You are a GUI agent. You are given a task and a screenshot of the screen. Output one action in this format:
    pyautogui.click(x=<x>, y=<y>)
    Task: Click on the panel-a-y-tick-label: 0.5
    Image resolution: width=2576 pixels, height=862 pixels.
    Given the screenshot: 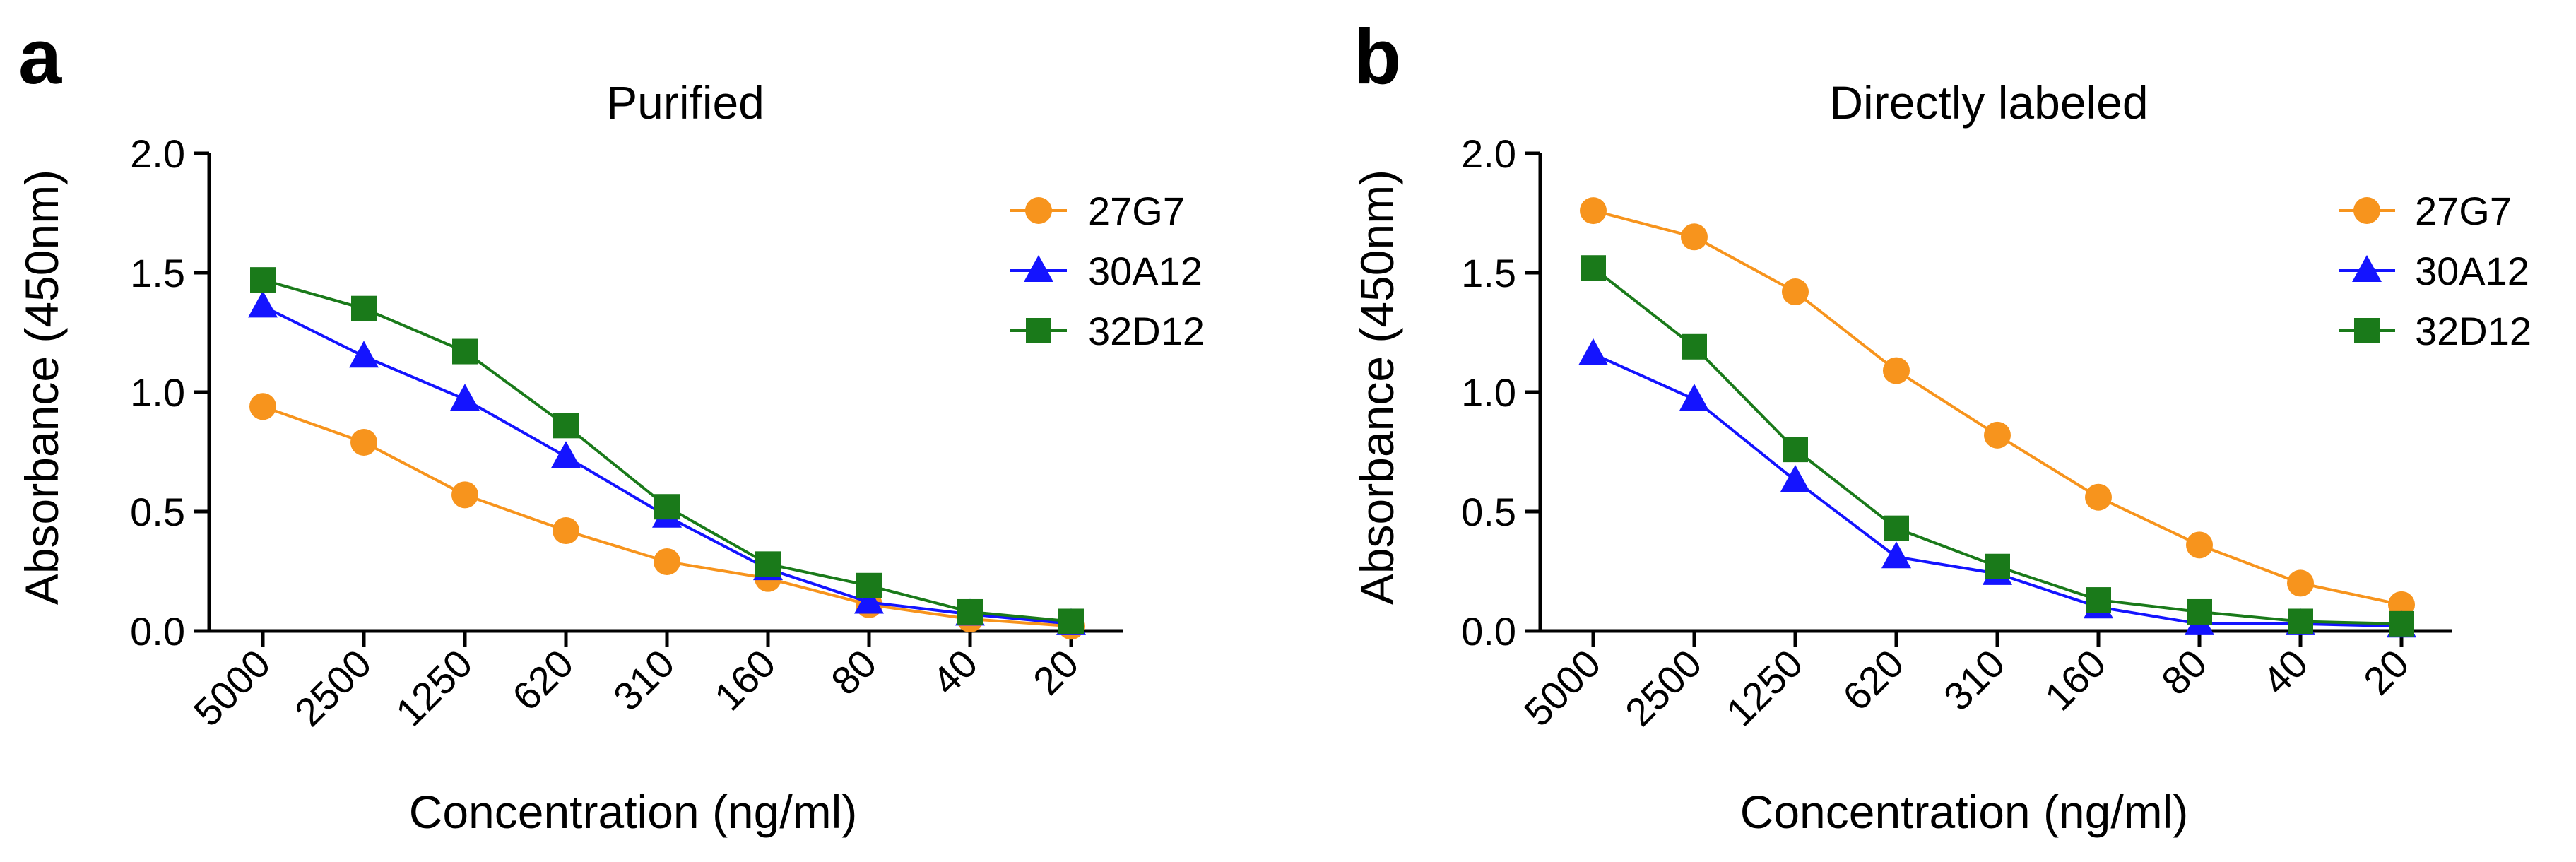 What is the action you would take?
    pyautogui.click(x=157, y=512)
    